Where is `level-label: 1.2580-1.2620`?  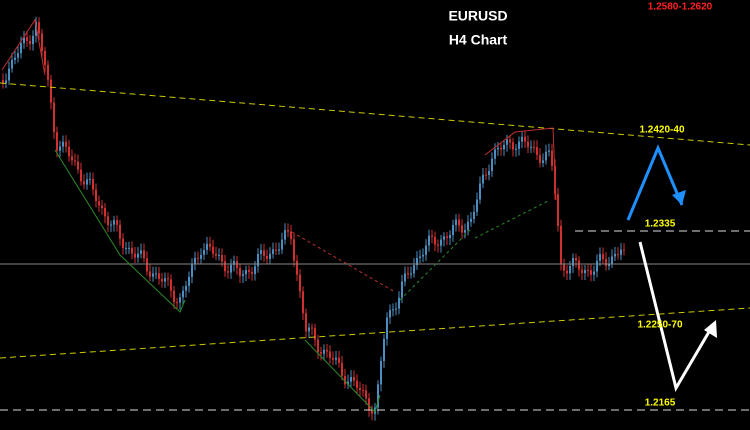 level-label: 1.2580-1.2620 is located at coordinates (680, 7).